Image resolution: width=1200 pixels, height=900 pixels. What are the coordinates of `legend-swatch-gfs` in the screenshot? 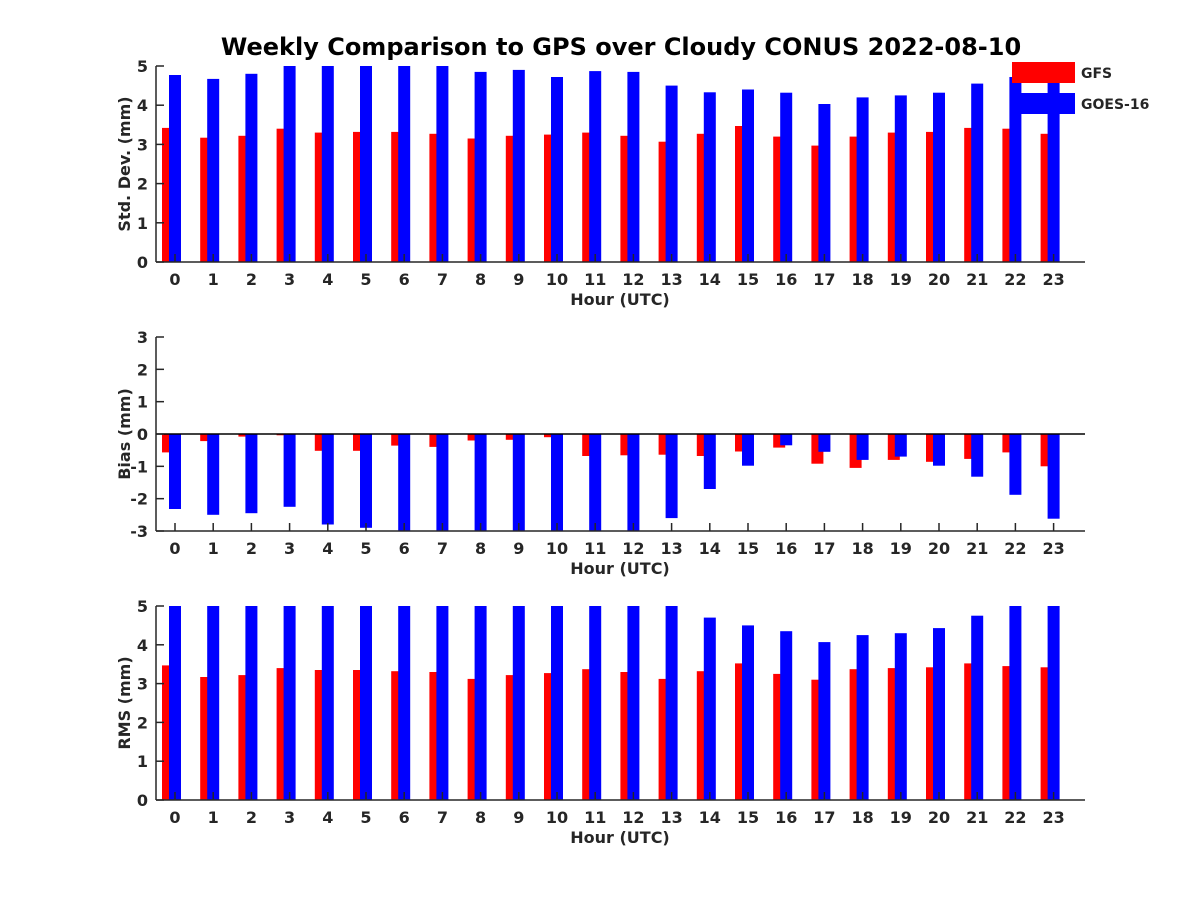 It's located at (1043, 72).